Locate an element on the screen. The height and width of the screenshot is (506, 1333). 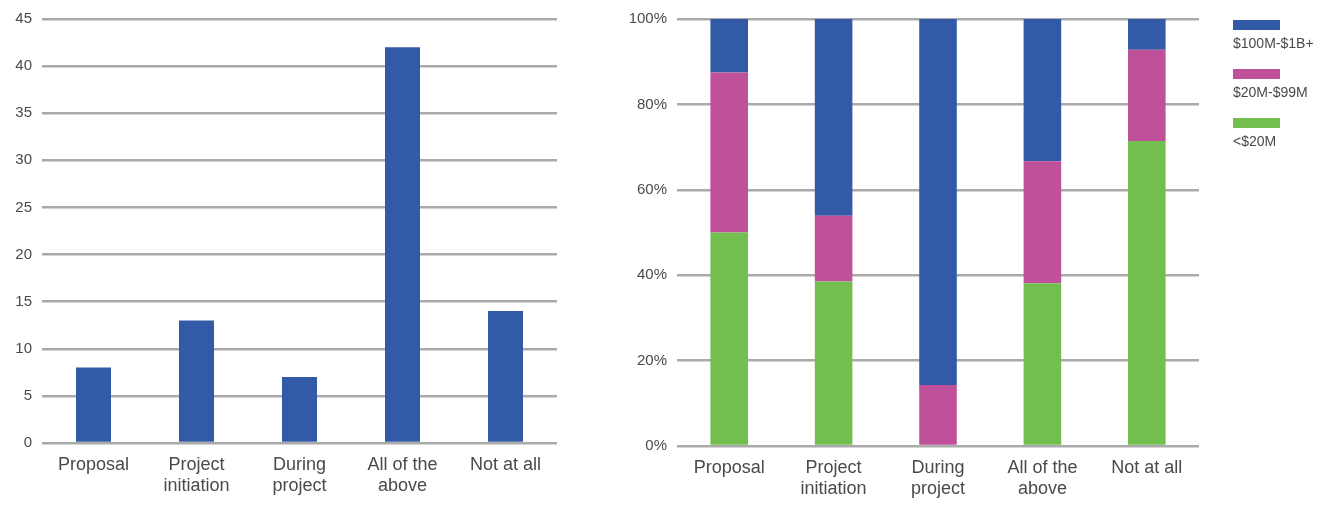
y-tick-label: 10 is located at coordinates (23, 347).